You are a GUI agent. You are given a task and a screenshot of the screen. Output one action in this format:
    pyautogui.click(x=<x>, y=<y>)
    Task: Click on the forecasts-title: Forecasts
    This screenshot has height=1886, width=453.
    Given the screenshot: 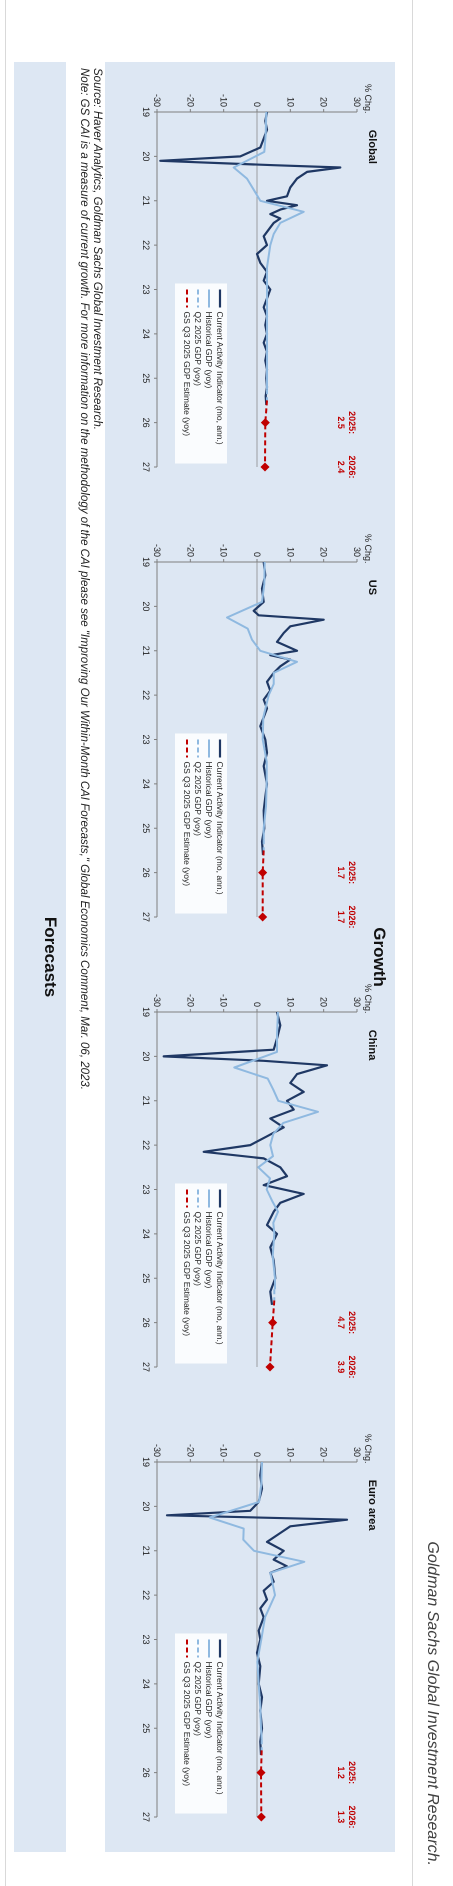 What is the action you would take?
    pyautogui.click(x=50, y=957)
    